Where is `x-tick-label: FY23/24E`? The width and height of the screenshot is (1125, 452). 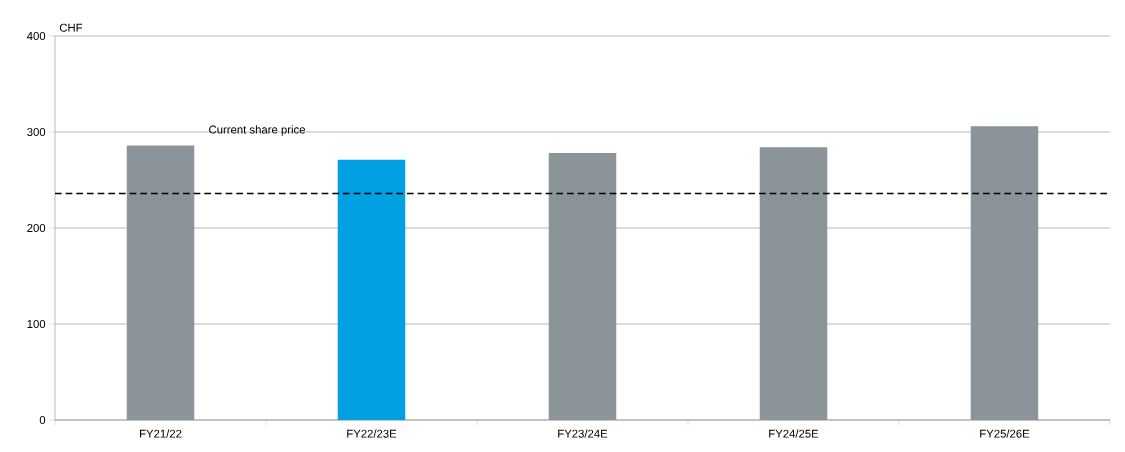
x-tick-label: FY23/24E is located at coordinates (583, 433).